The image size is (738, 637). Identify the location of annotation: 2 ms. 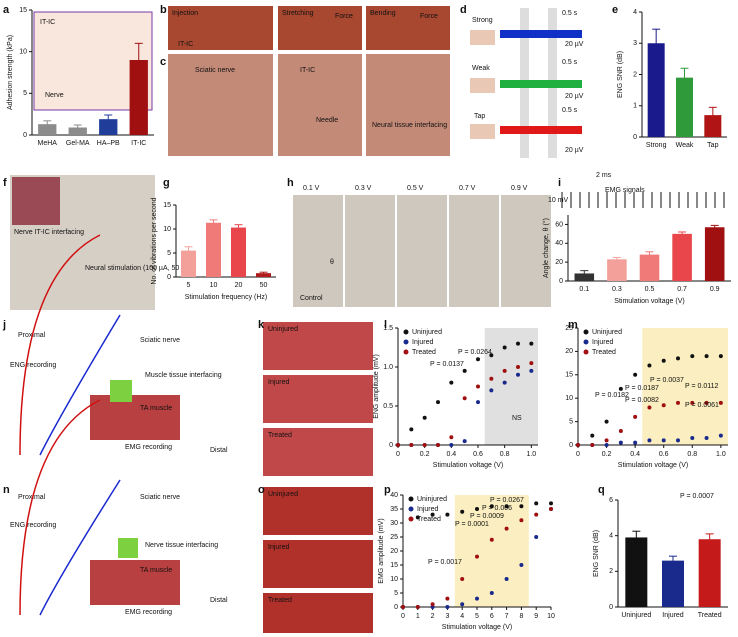
(604, 175).